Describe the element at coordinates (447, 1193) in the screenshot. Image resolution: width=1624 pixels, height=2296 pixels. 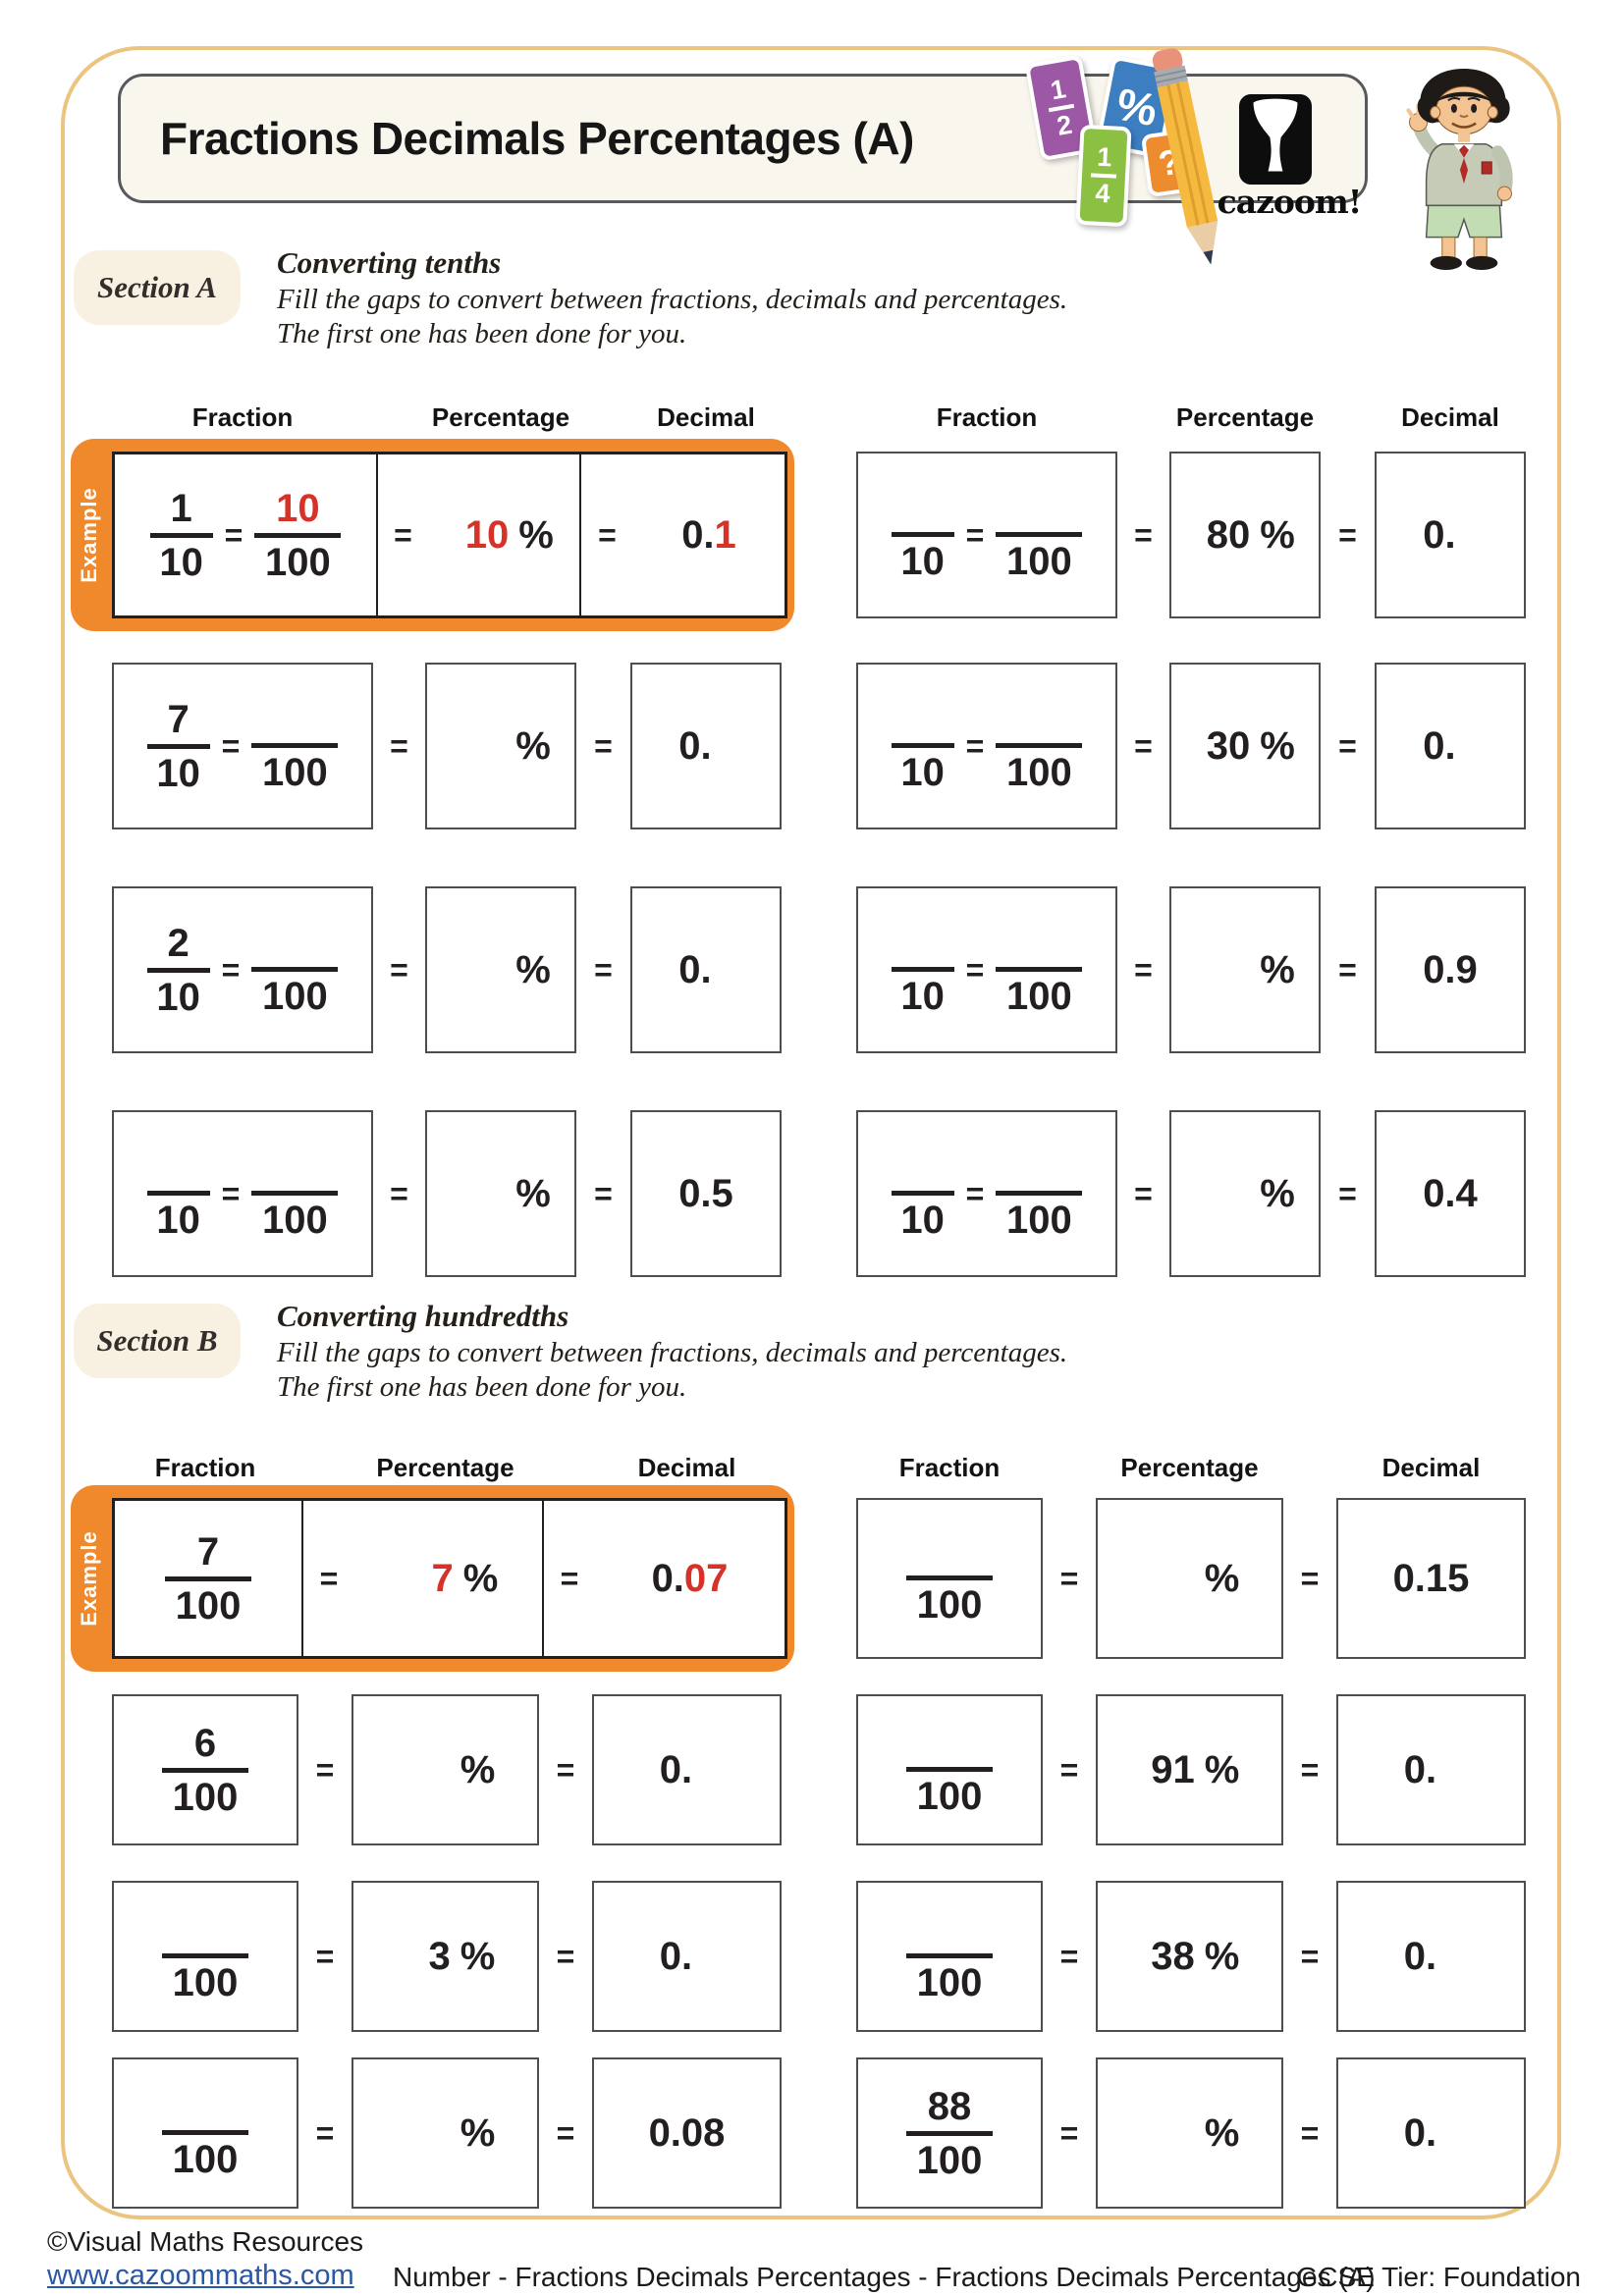
I see `conversion-row: 10 = 100 = % = 0.5` at that location.